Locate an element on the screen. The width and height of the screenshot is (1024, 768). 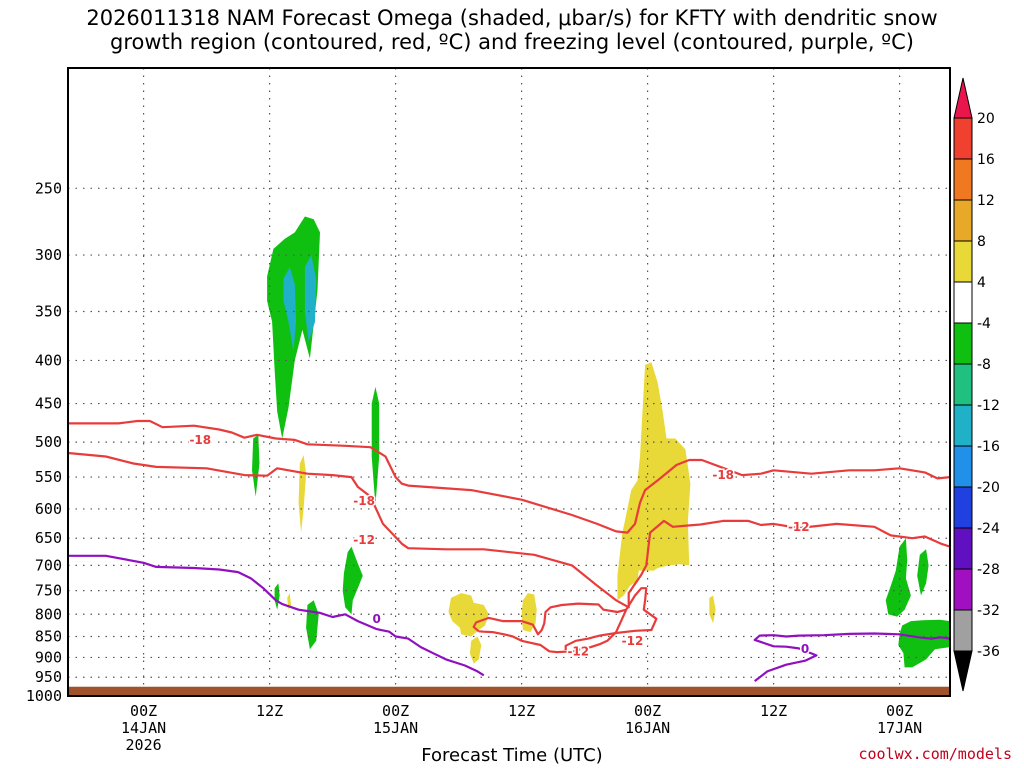
colorbar-label: 20 is located at coordinates (986, 119).